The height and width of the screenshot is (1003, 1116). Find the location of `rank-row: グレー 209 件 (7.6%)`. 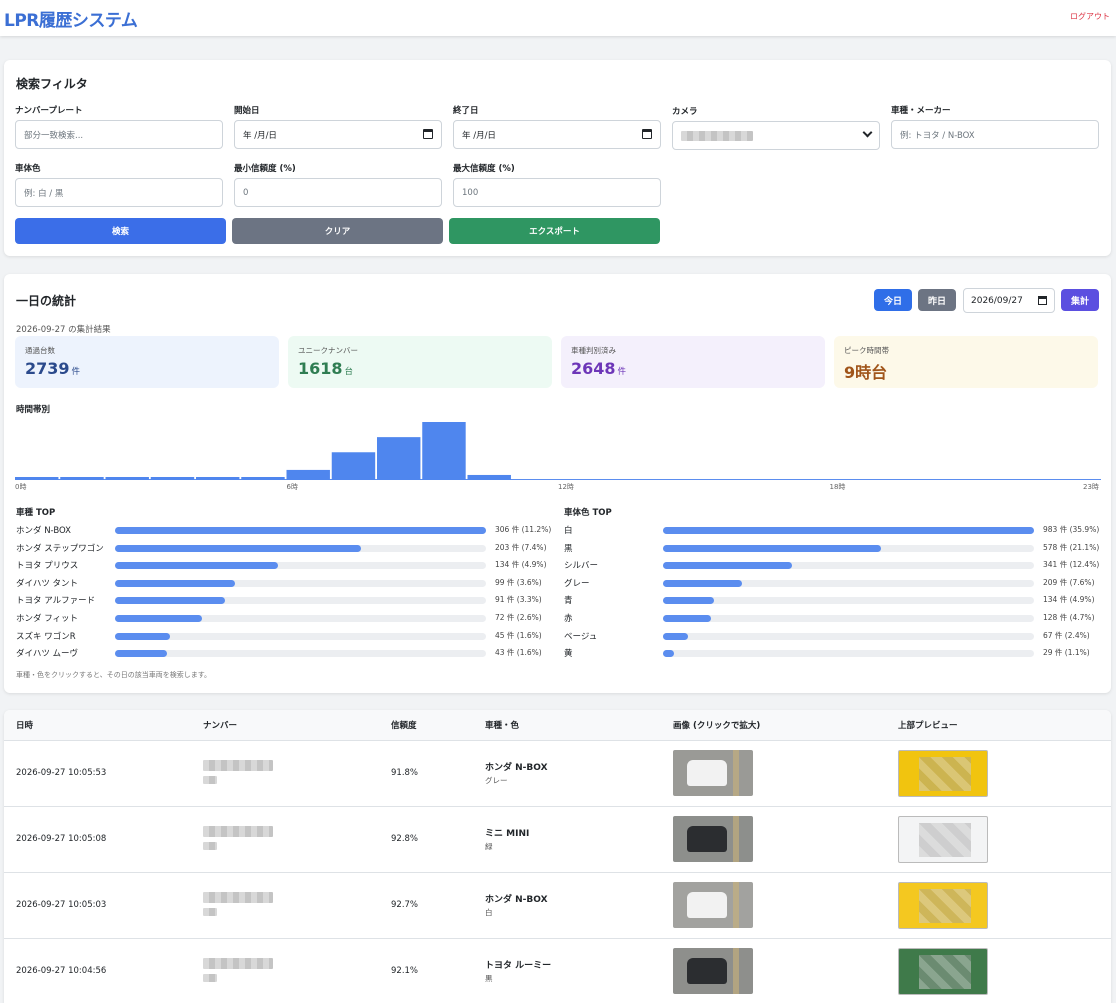

rank-row: グレー 209 件 (7.6%) is located at coordinates (834, 582).